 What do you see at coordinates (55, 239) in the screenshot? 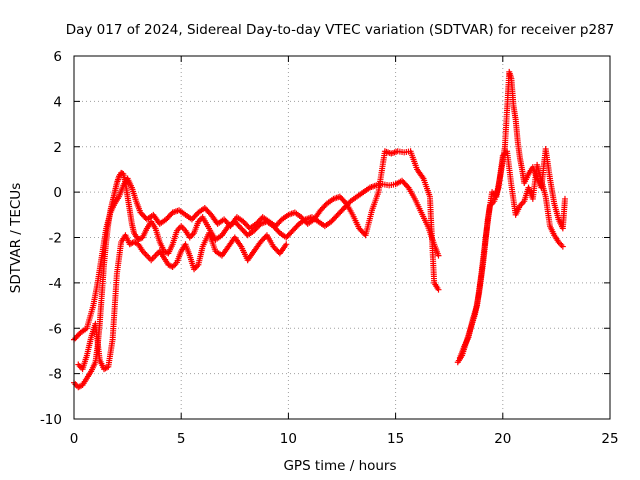
I see `y-tick-label: -2` at bounding box center [55, 239].